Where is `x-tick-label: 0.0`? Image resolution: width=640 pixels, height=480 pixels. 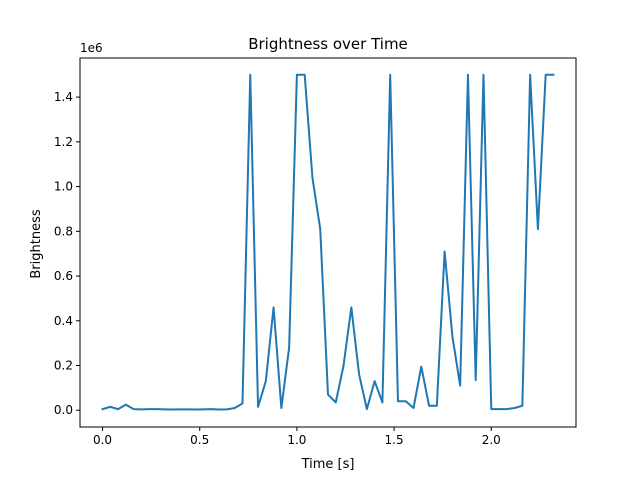 x-tick-label: 0.0 is located at coordinates (102, 440).